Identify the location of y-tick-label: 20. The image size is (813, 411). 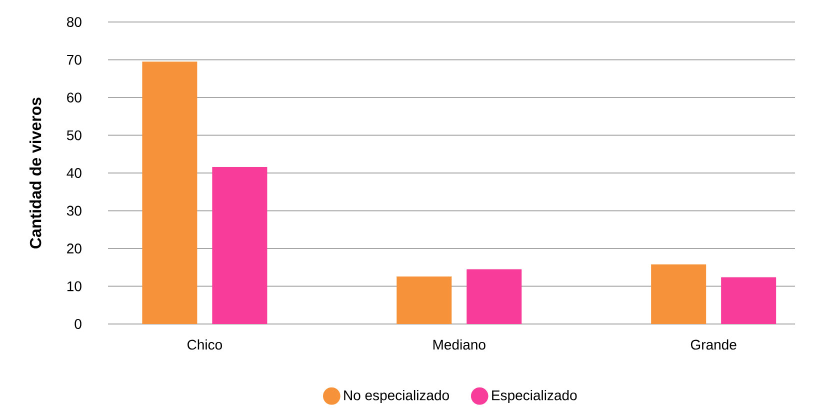
(74, 249).